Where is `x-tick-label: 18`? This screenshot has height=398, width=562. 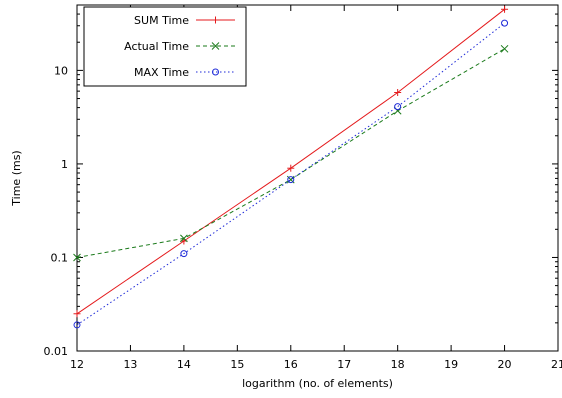 x-tick-label: 18 is located at coordinates (398, 364).